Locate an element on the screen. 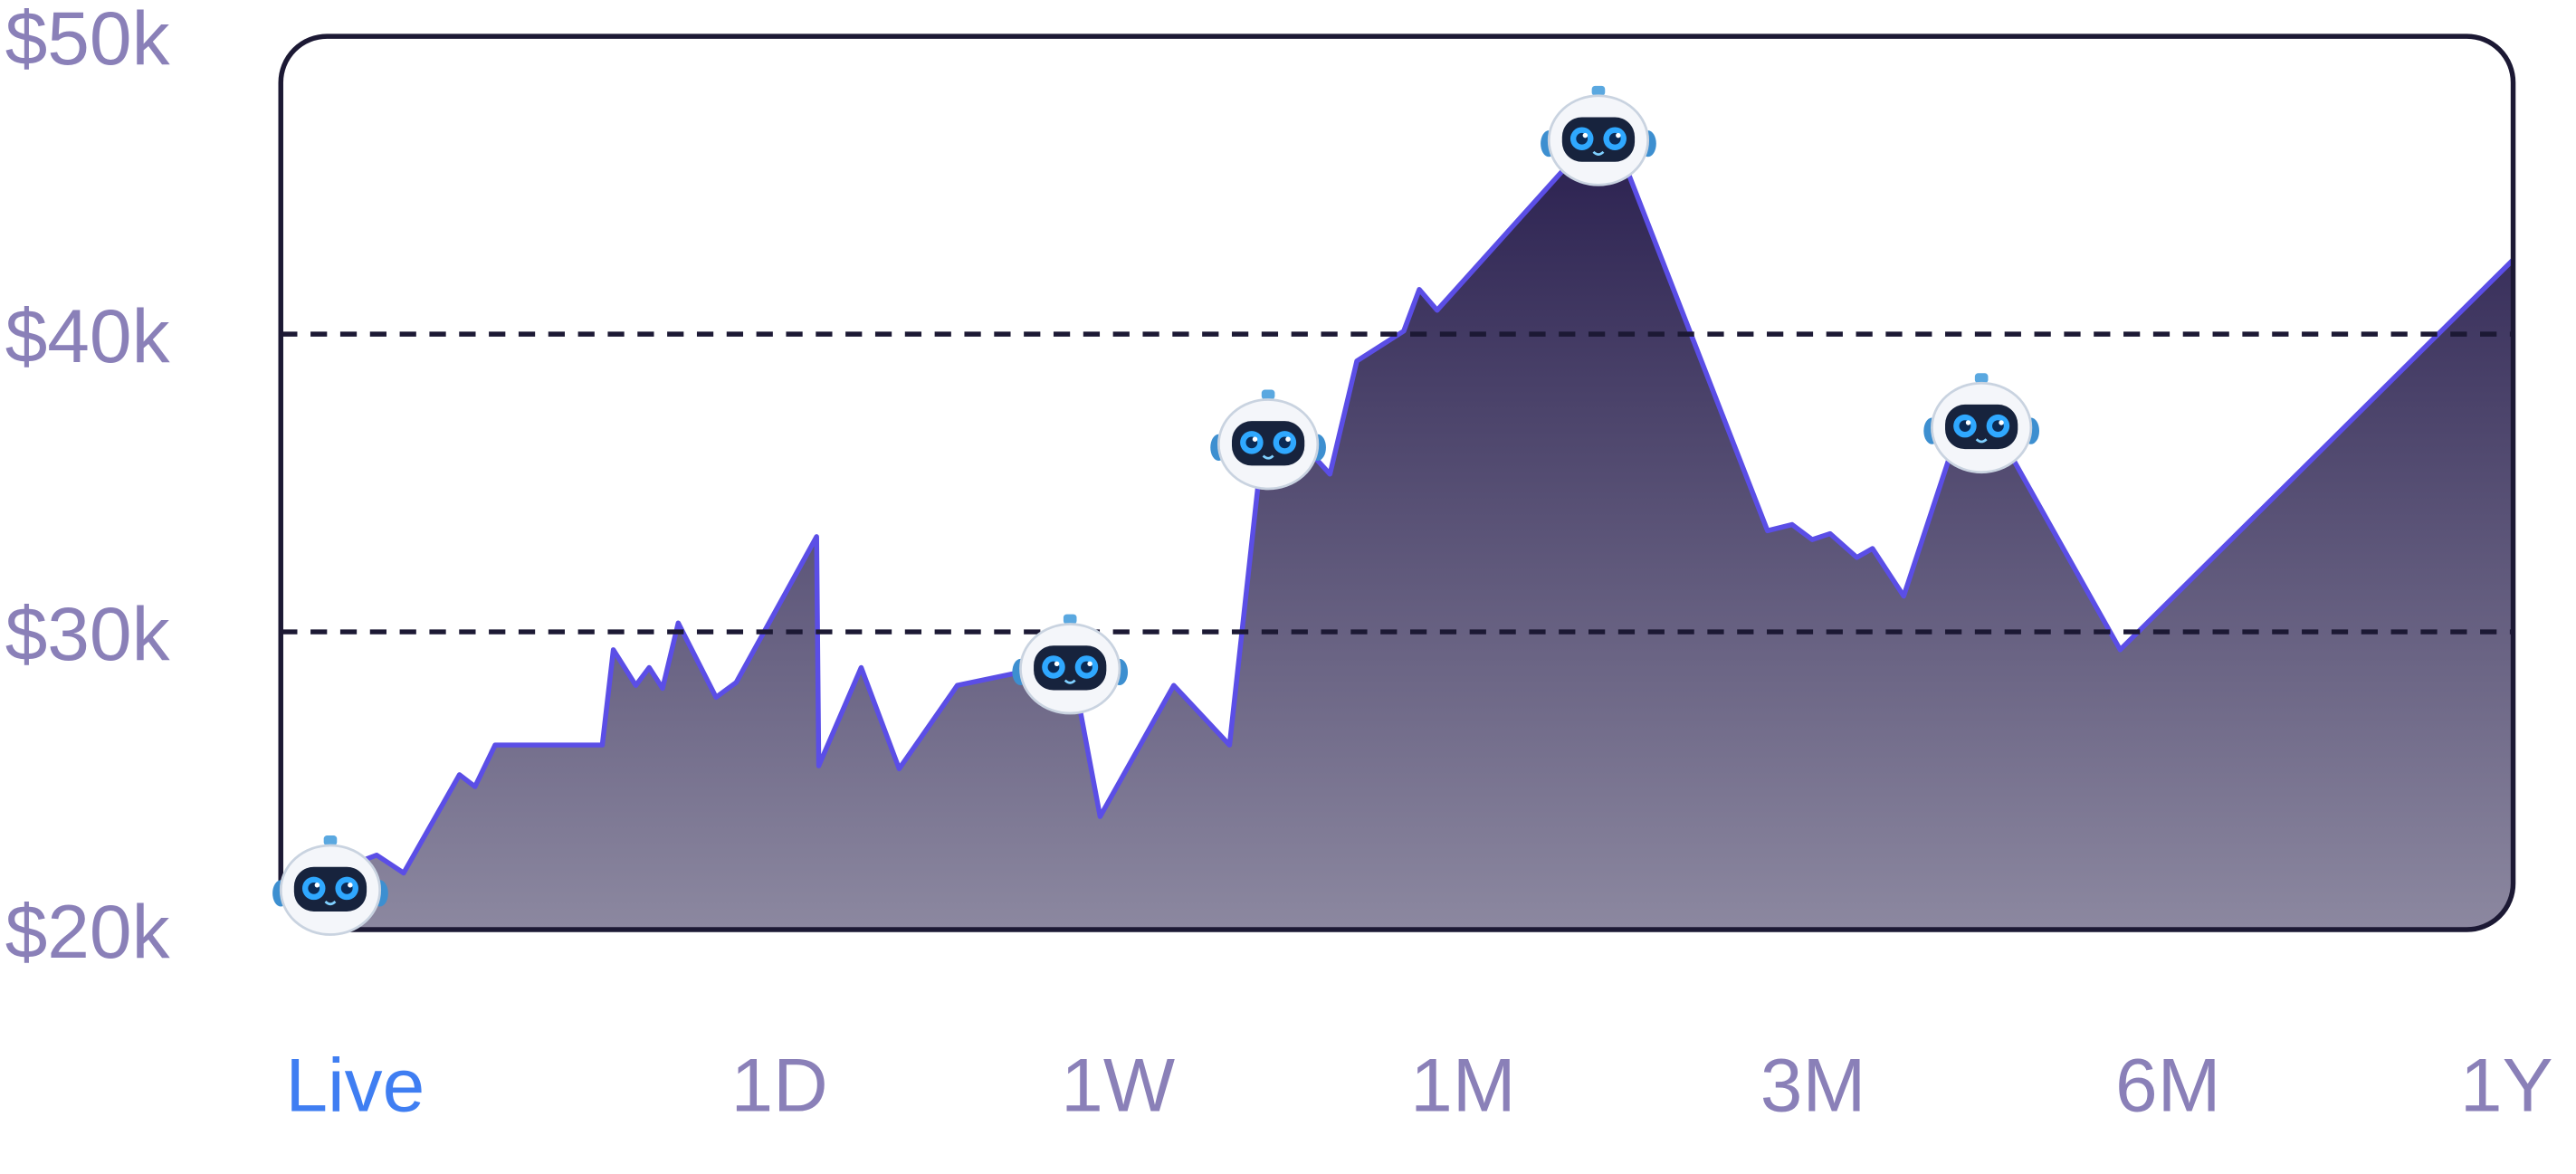 The height and width of the screenshot is (1174, 2576). range-tab: 1Y is located at coordinates (2507, 1085).